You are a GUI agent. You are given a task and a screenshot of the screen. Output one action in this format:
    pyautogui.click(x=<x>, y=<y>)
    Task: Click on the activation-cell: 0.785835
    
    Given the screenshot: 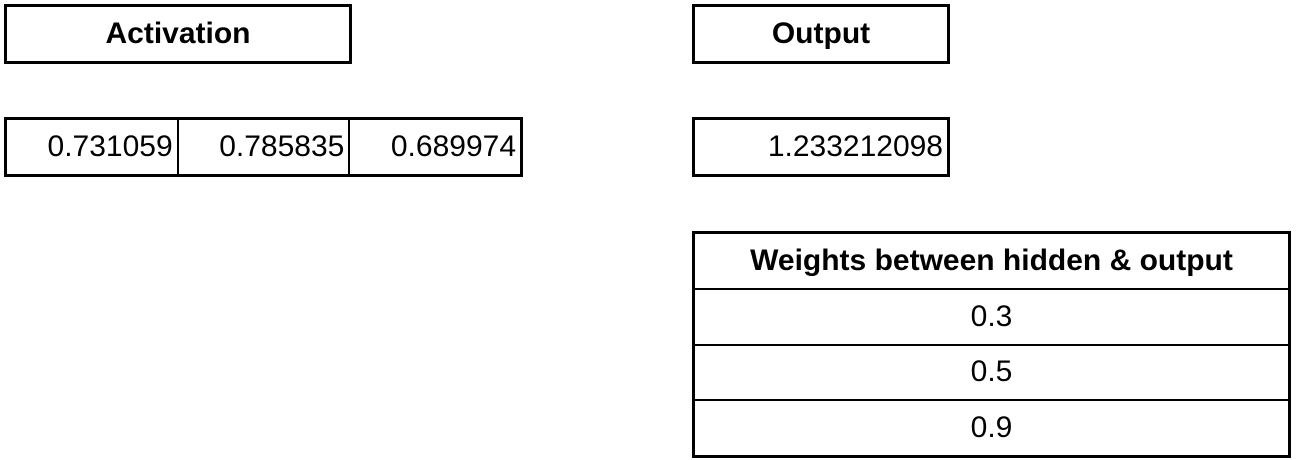 What is the action you would take?
    pyautogui.click(x=262, y=147)
    